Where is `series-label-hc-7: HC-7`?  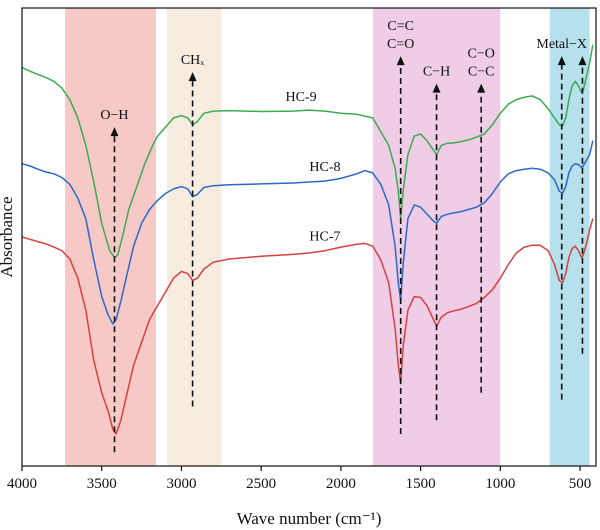 series-label-hc-7: HC-7 is located at coordinates (324, 237).